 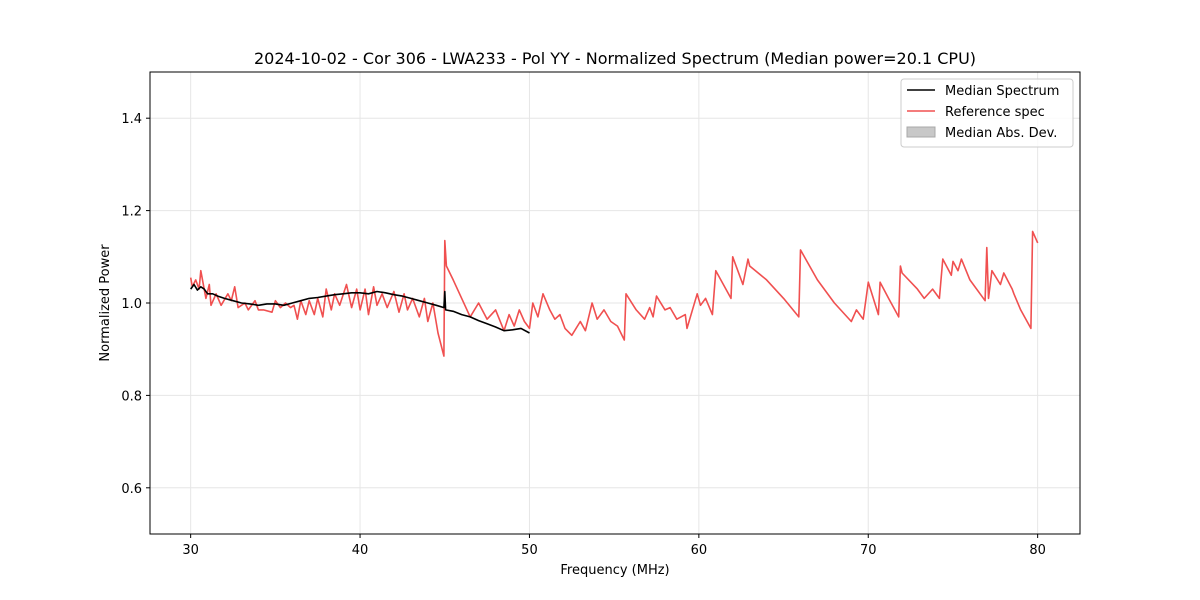 I want to click on y-axis: 0.6 0.8 1.0 1.2 1.4, so click(x=135, y=304).